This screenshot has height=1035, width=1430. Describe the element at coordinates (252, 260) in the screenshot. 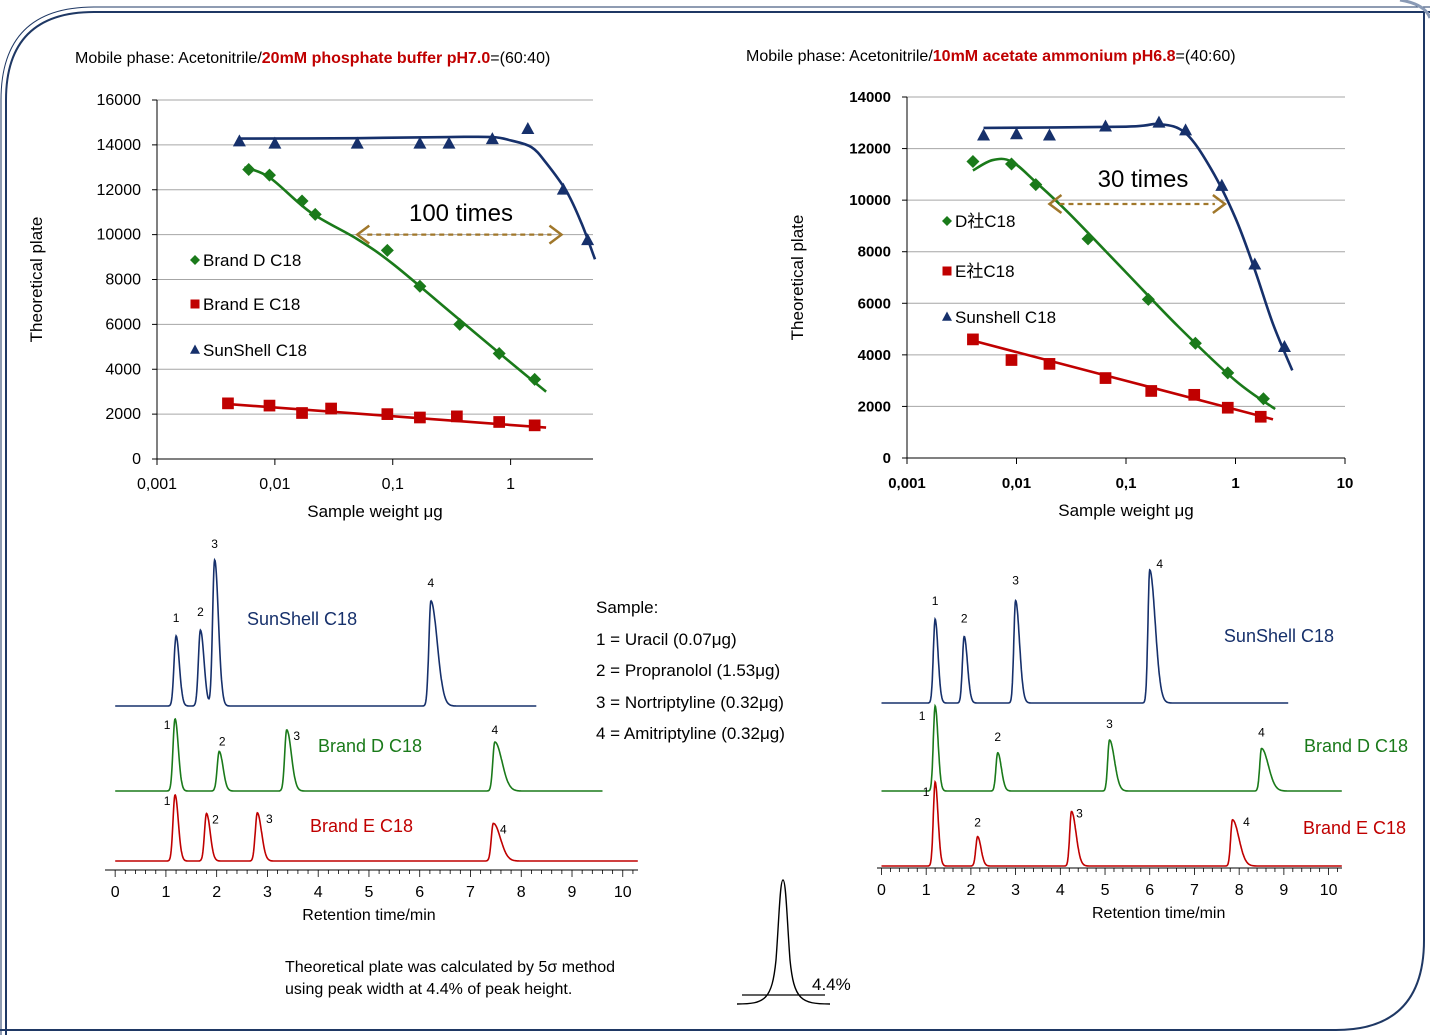

I see `legend-entry: Brand D C18` at that location.